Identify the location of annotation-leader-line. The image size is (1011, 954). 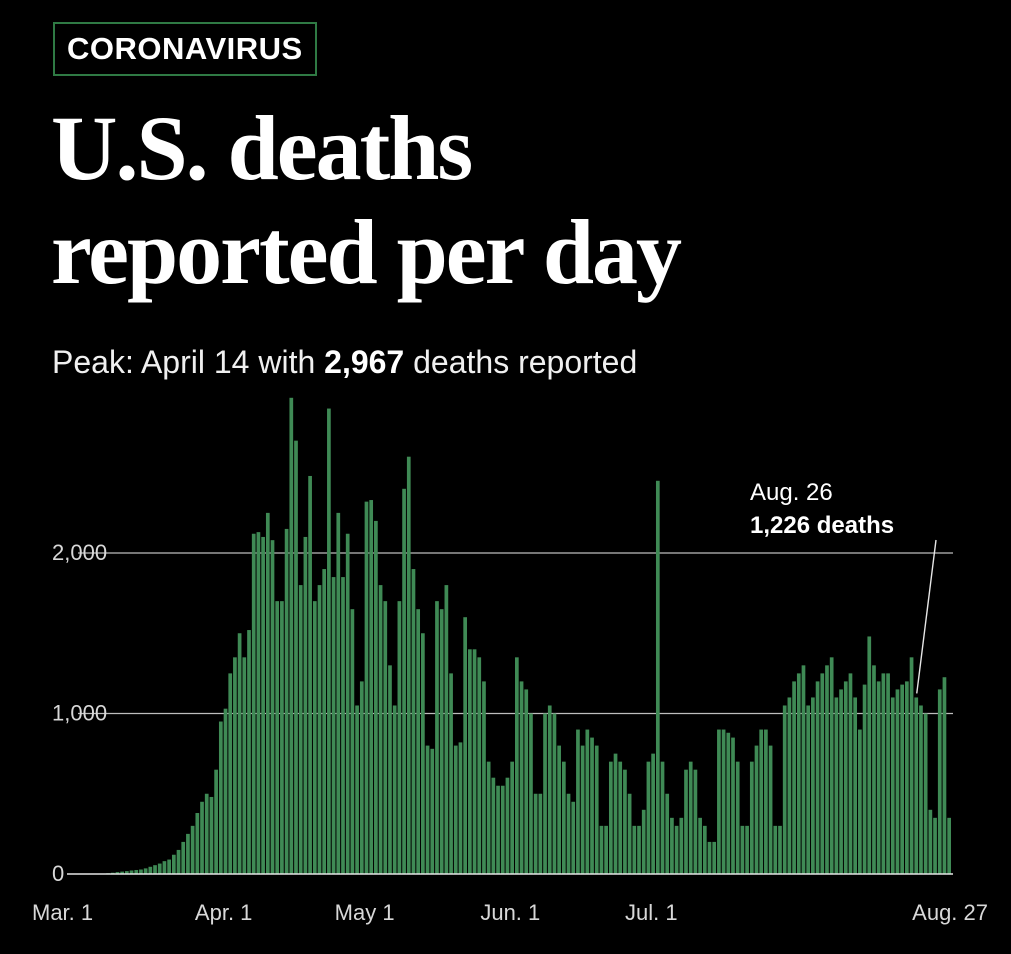
(926, 616).